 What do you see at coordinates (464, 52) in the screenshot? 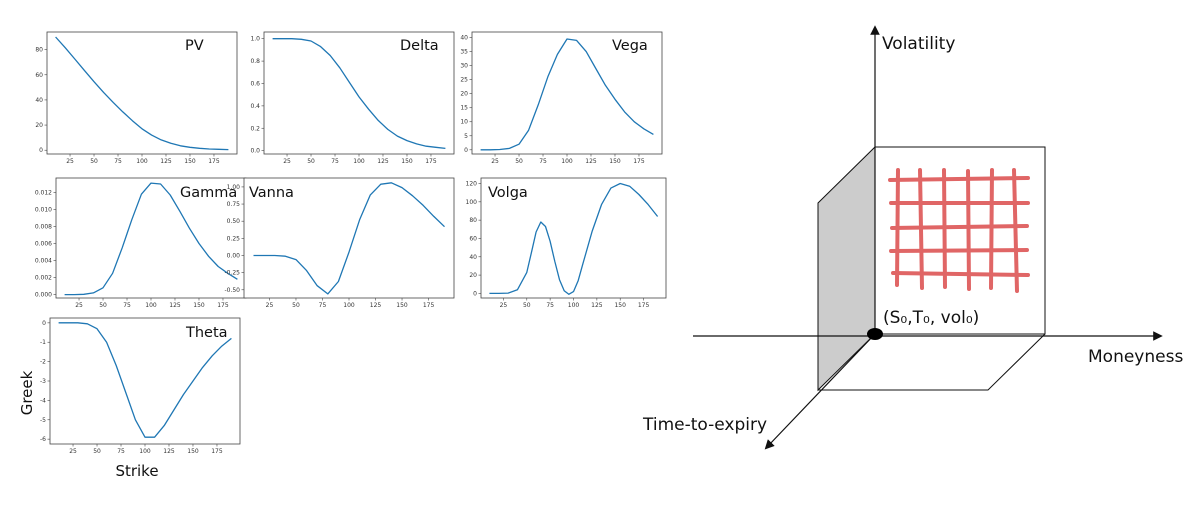
I see `y-tick-label: 35` at bounding box center [464, 52].